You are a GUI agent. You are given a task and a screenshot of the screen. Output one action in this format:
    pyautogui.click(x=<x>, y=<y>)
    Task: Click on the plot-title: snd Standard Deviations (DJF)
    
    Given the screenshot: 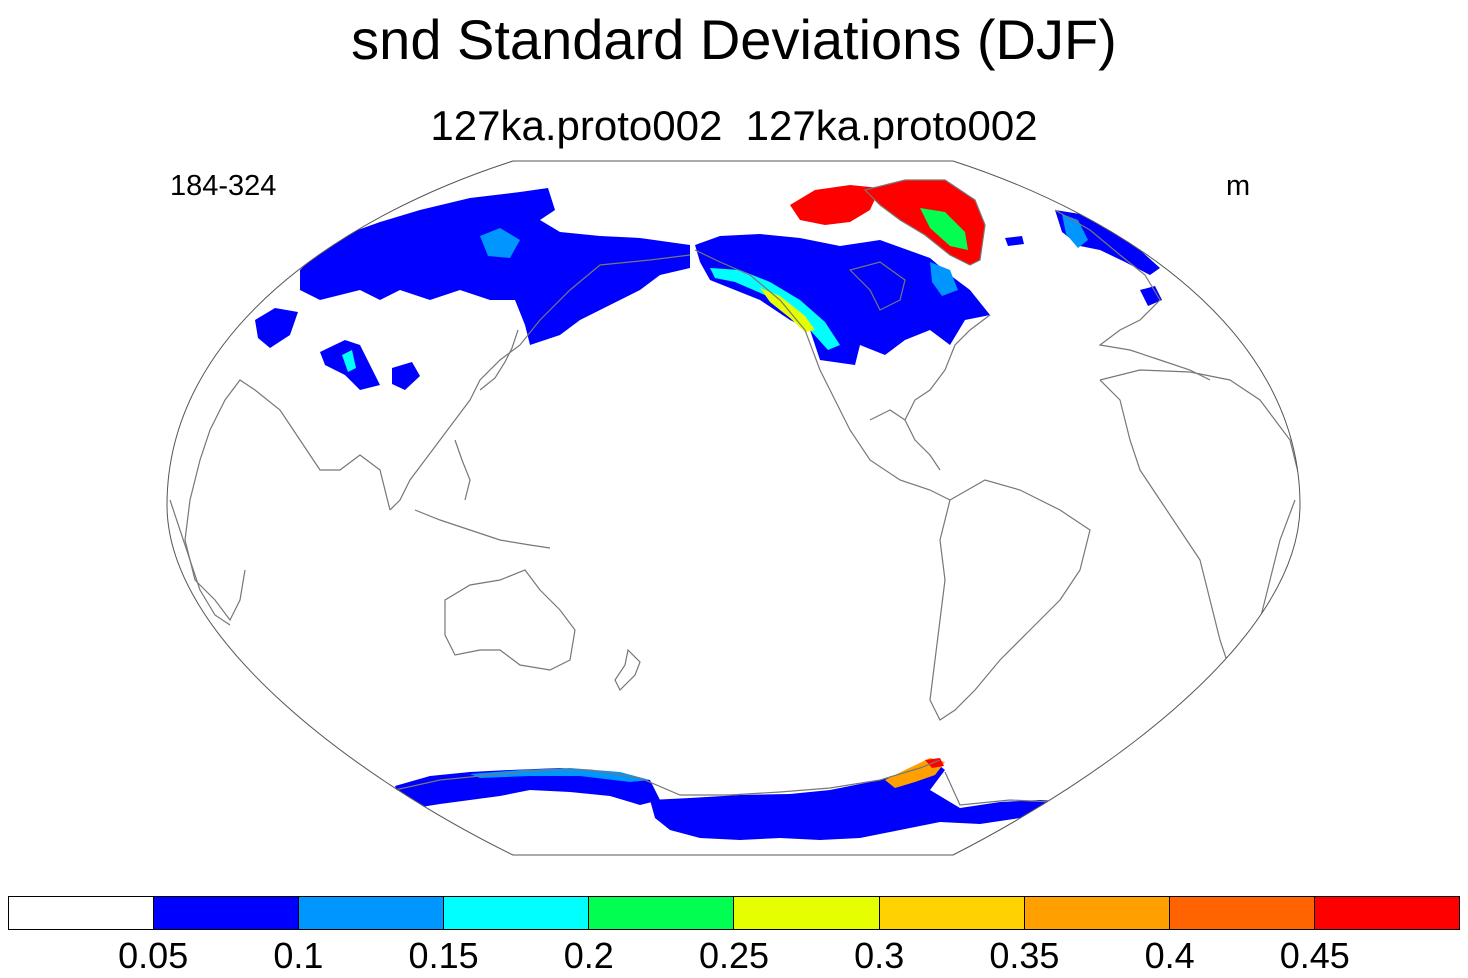 What is the action you would take?
    pyautogui.click(x=734, y=39)
    